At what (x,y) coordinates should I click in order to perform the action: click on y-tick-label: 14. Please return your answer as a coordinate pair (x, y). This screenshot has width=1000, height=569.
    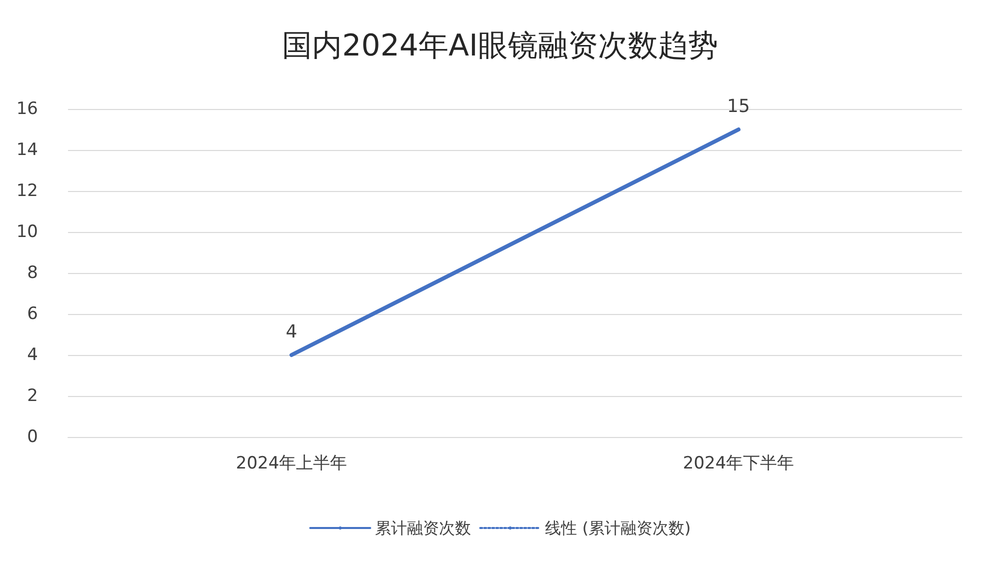
    Looking at the image, I should click on (27, 150).